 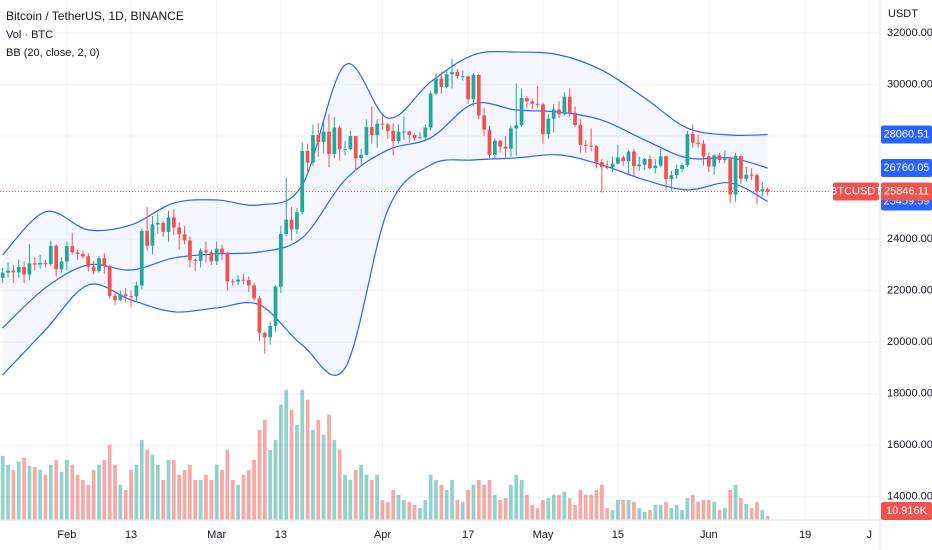 What do you see at coordinates (53, 53) in the screenshot?
I see `indicator-legend: BB (20, close, 2, 0)` at bounding box center [53, 53].